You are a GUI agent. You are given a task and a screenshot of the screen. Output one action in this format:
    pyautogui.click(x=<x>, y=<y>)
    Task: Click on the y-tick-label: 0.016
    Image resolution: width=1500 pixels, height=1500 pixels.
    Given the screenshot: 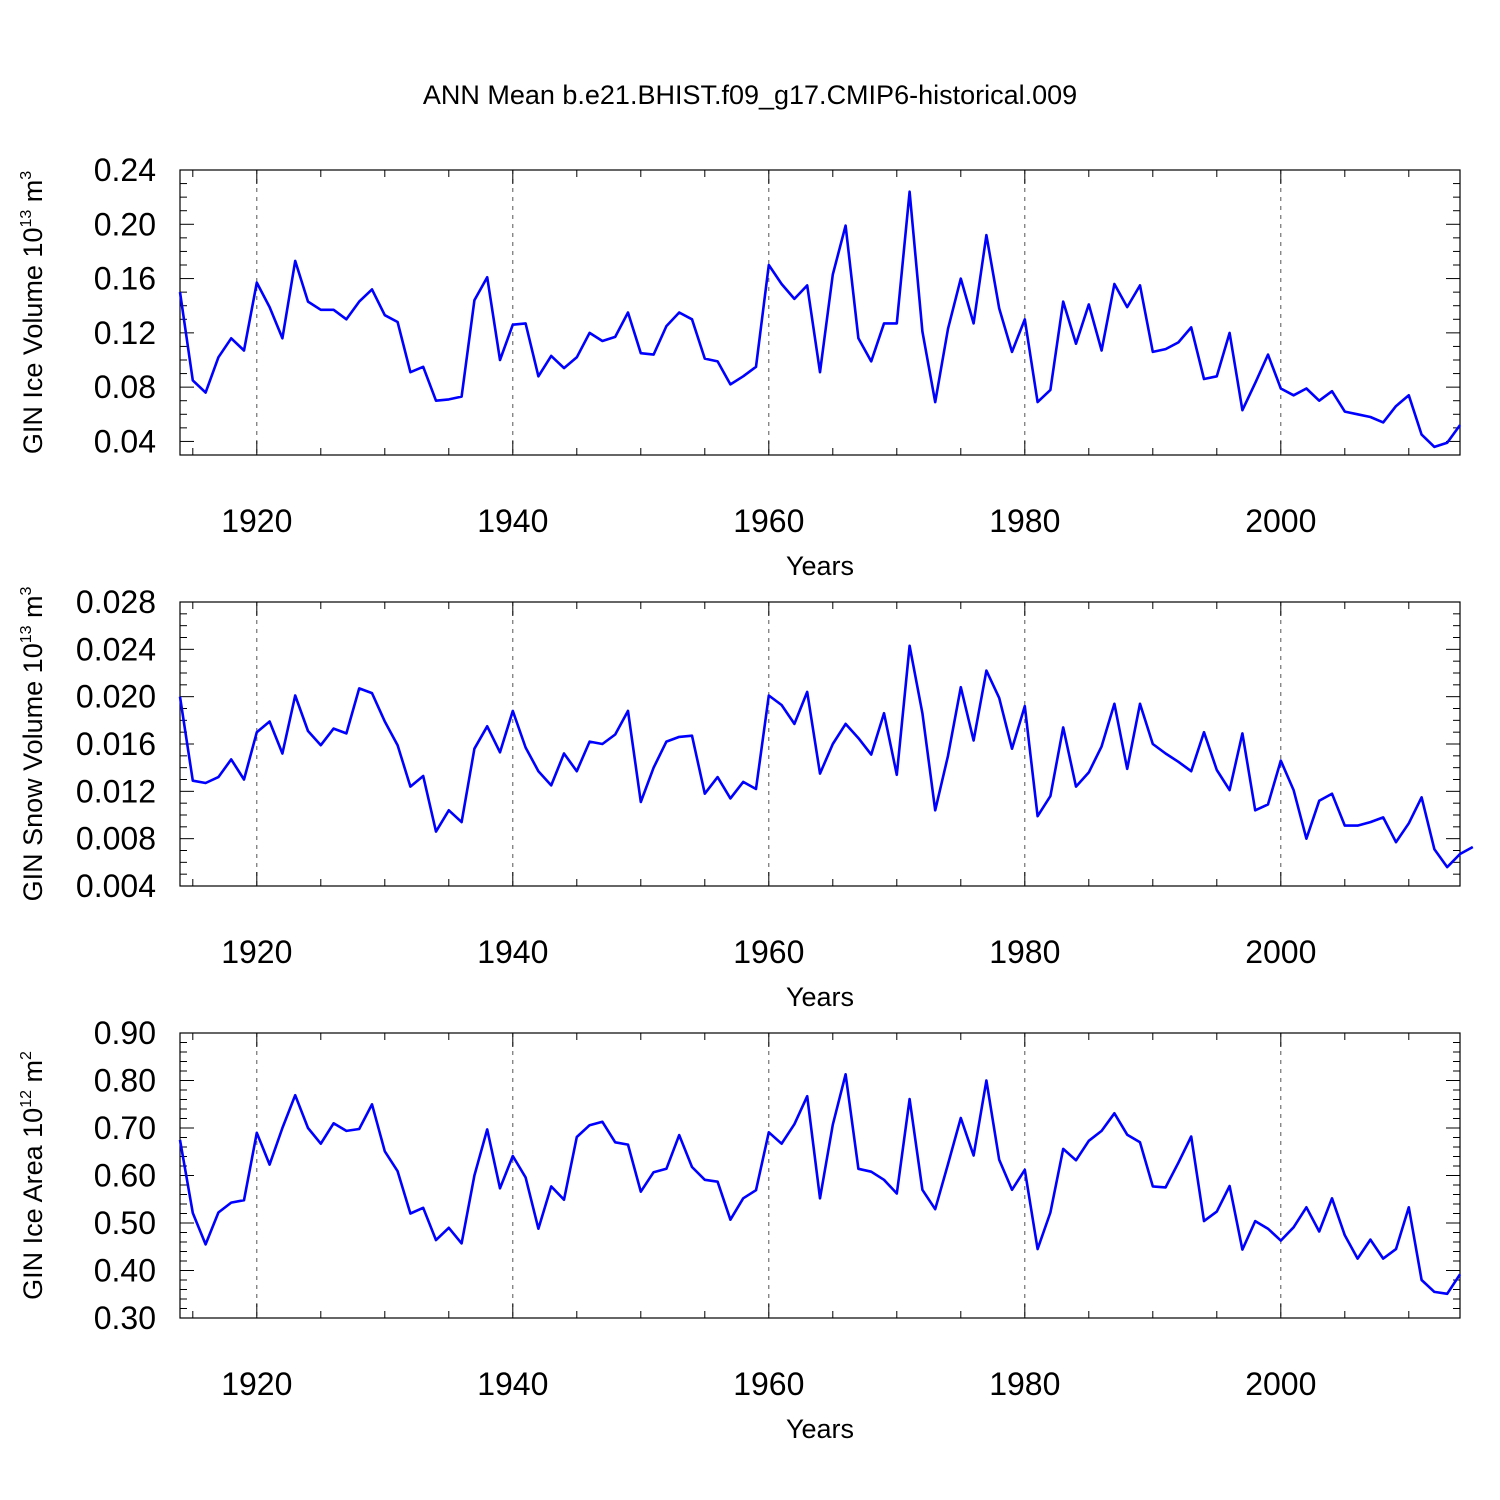 What is the action you would take?
    pyautogui.click(x=116, y=744)
    